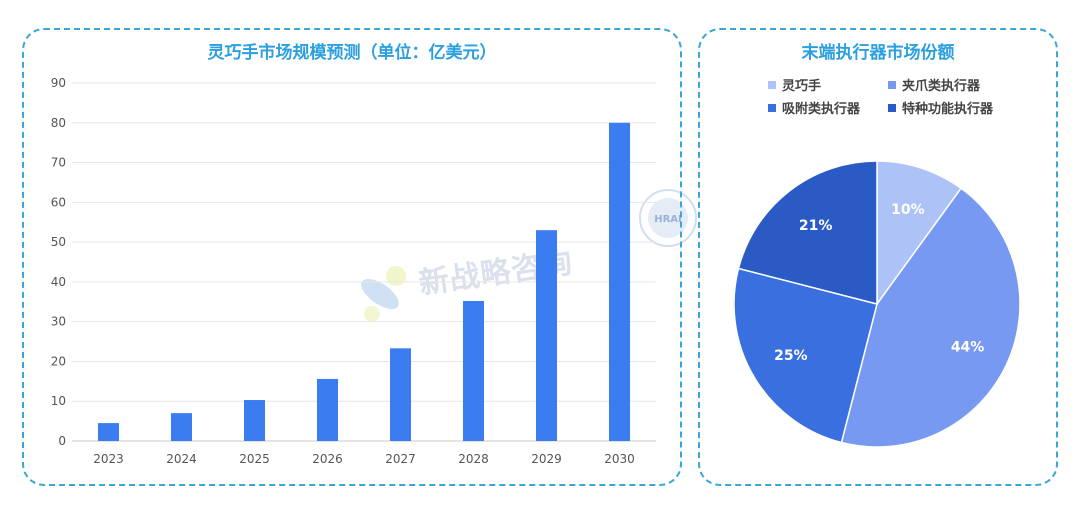  Describe the element at coordinates (816, 226) in the screenshot. I see `pie-slice-label: 21%` at that location.